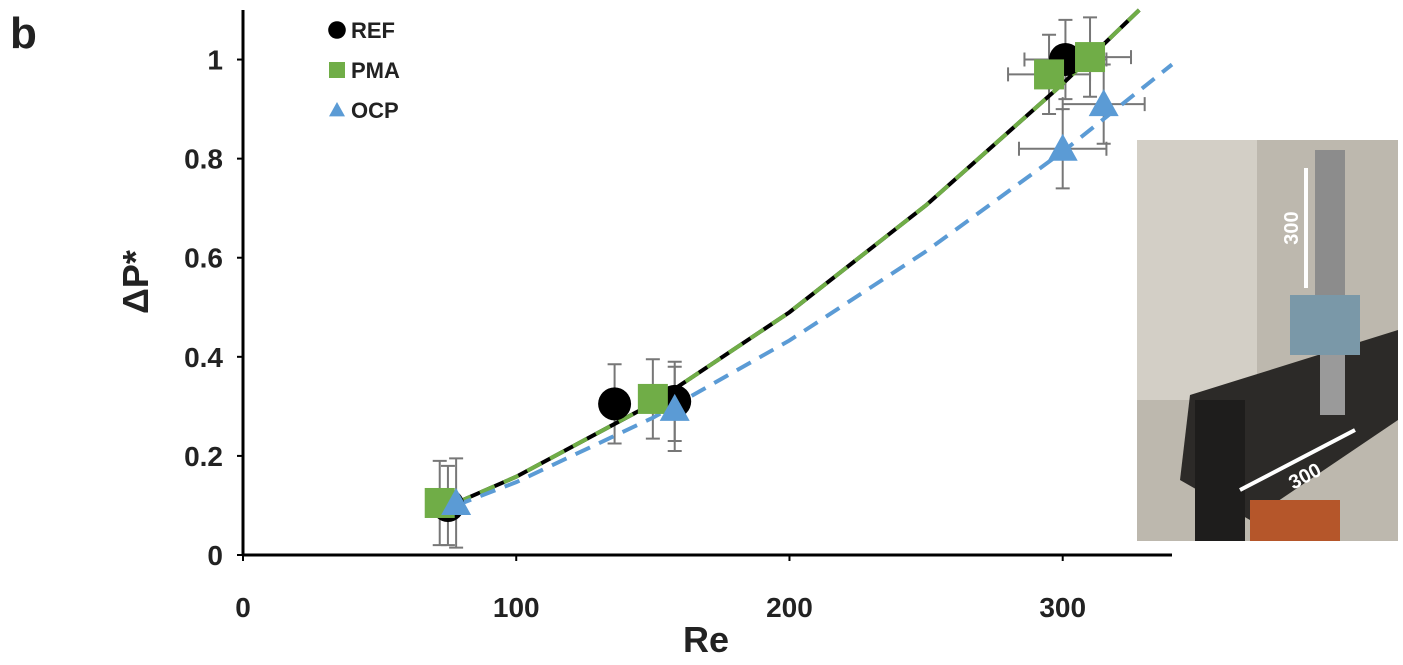 This screenshot has height=665, width=1403. Describe the element at coordinates (789, 607) in the screenshot. I see `x-tick-label: 200` at that location.